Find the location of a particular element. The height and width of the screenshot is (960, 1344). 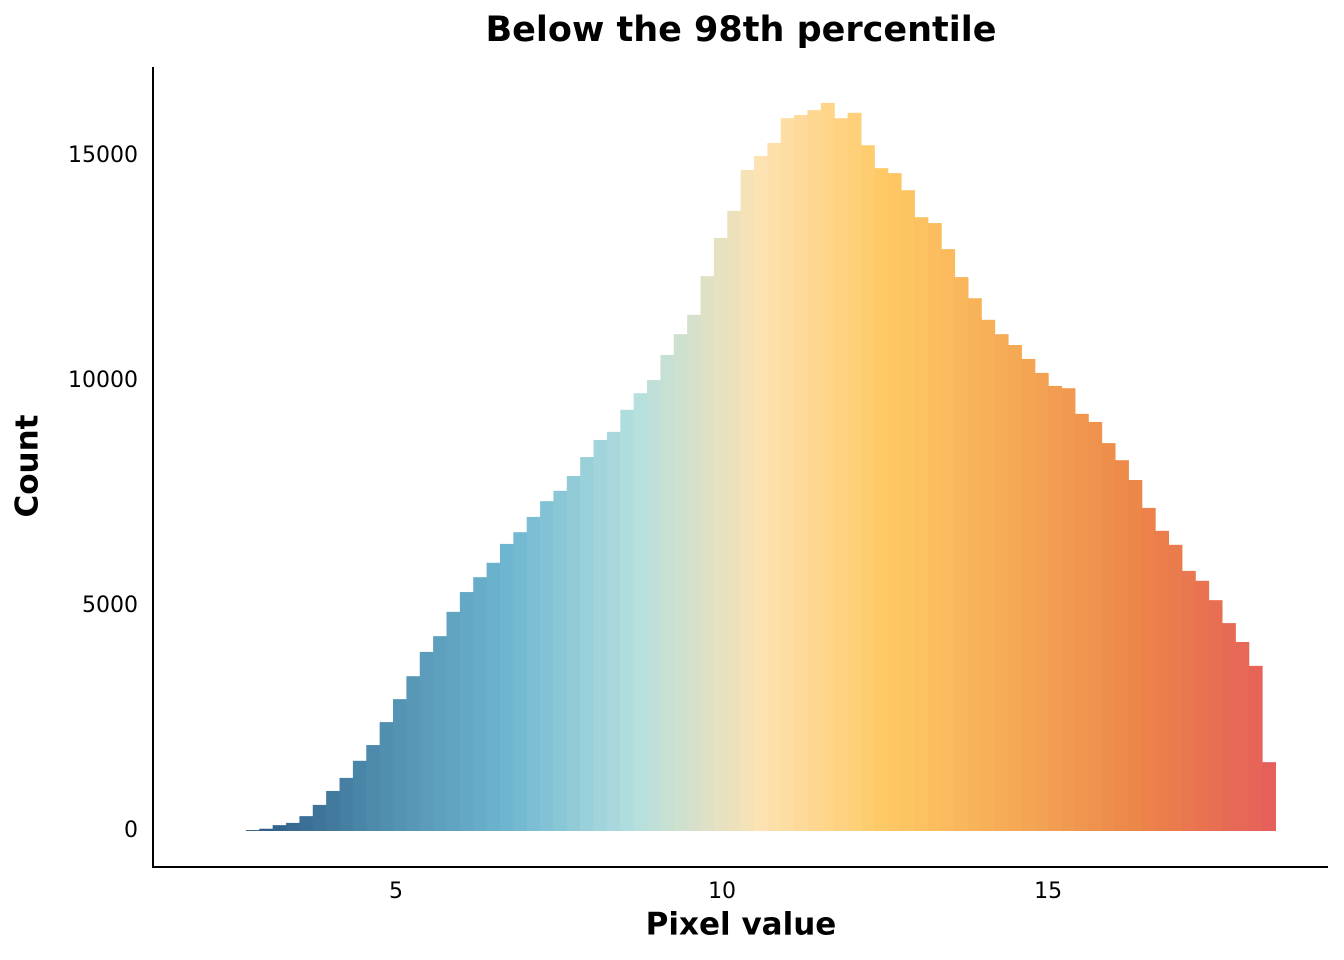

x-tick-label: 15 is located at coordinates (1048, 891).